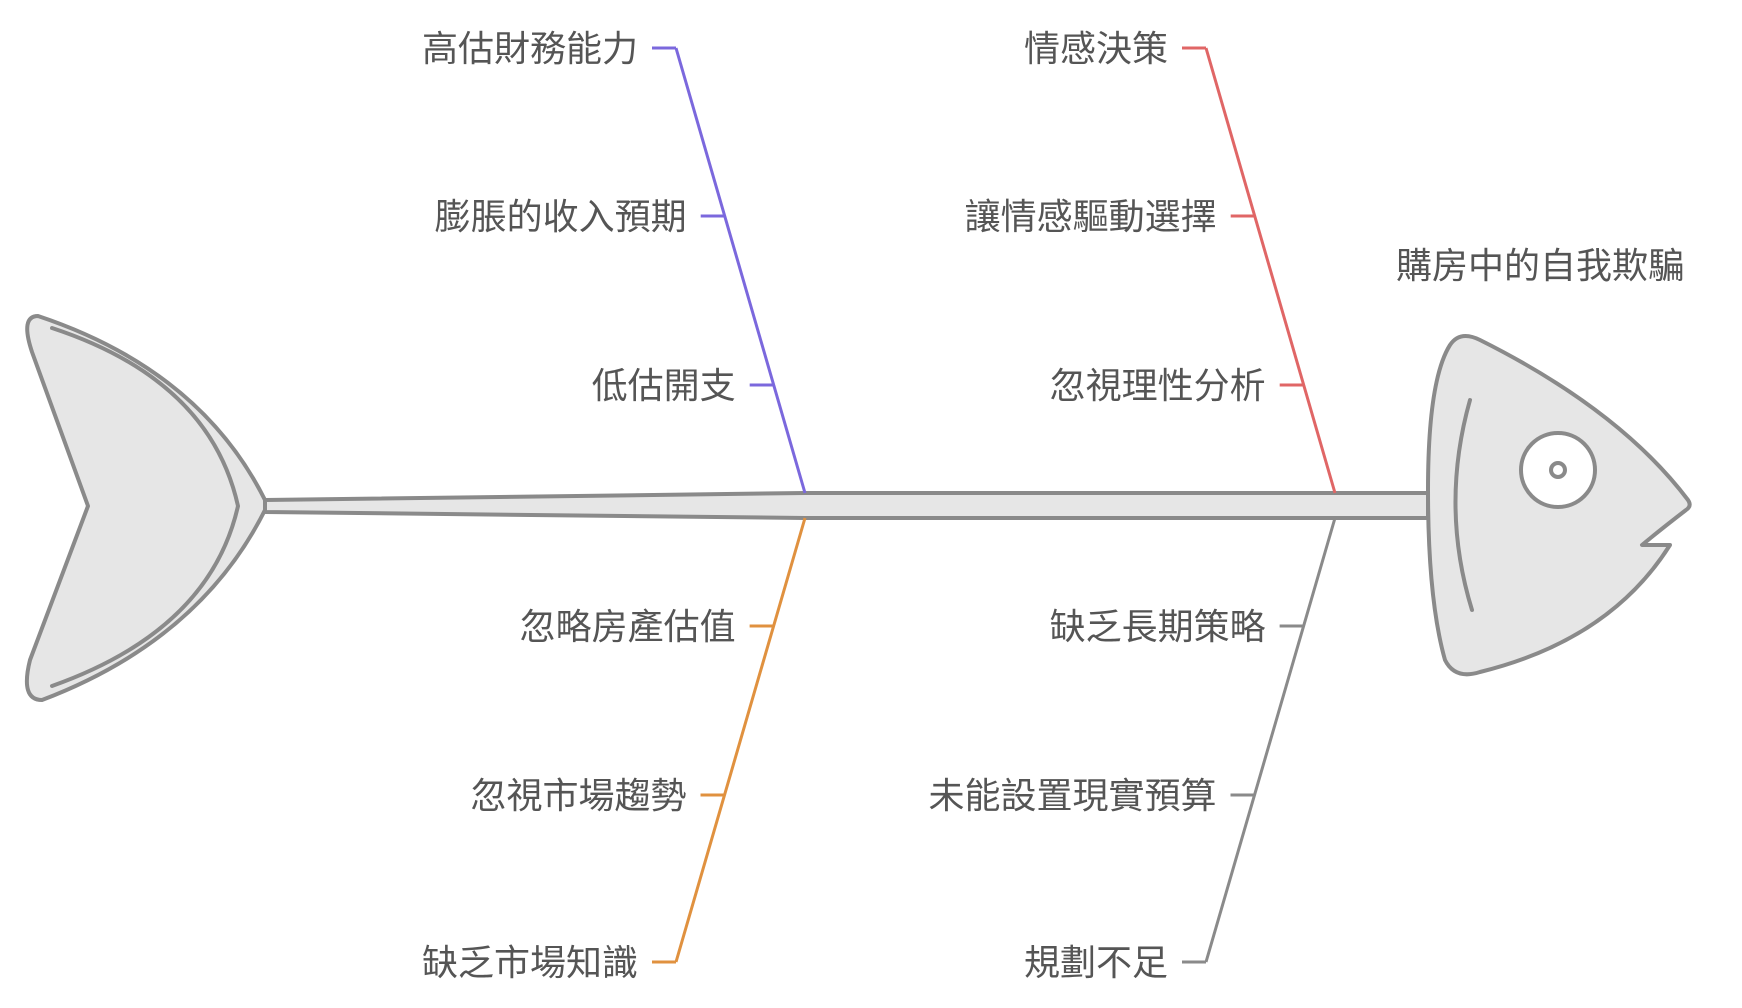 Image resolution: width=1742 pixels, height=1008 pixels. I want to click on cause-label: 膨脹的收入預期, so click(561, 217).